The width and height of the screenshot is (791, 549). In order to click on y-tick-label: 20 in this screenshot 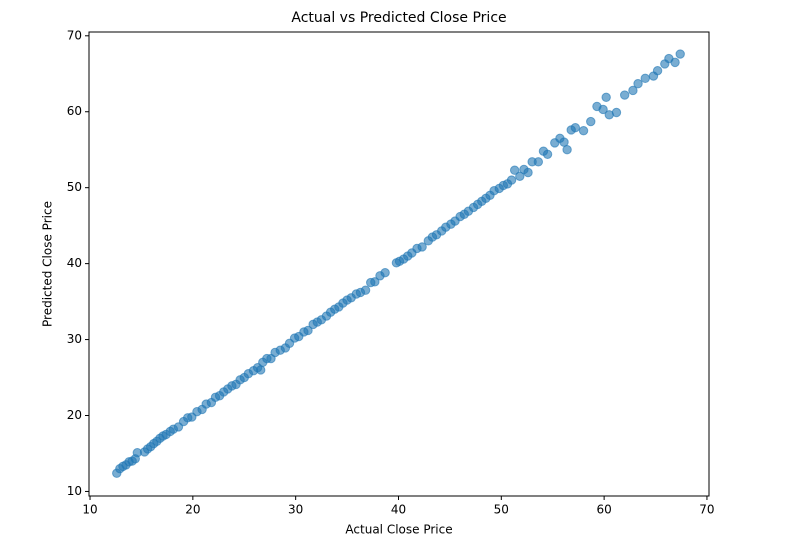, I will do `click(74, 415)`.